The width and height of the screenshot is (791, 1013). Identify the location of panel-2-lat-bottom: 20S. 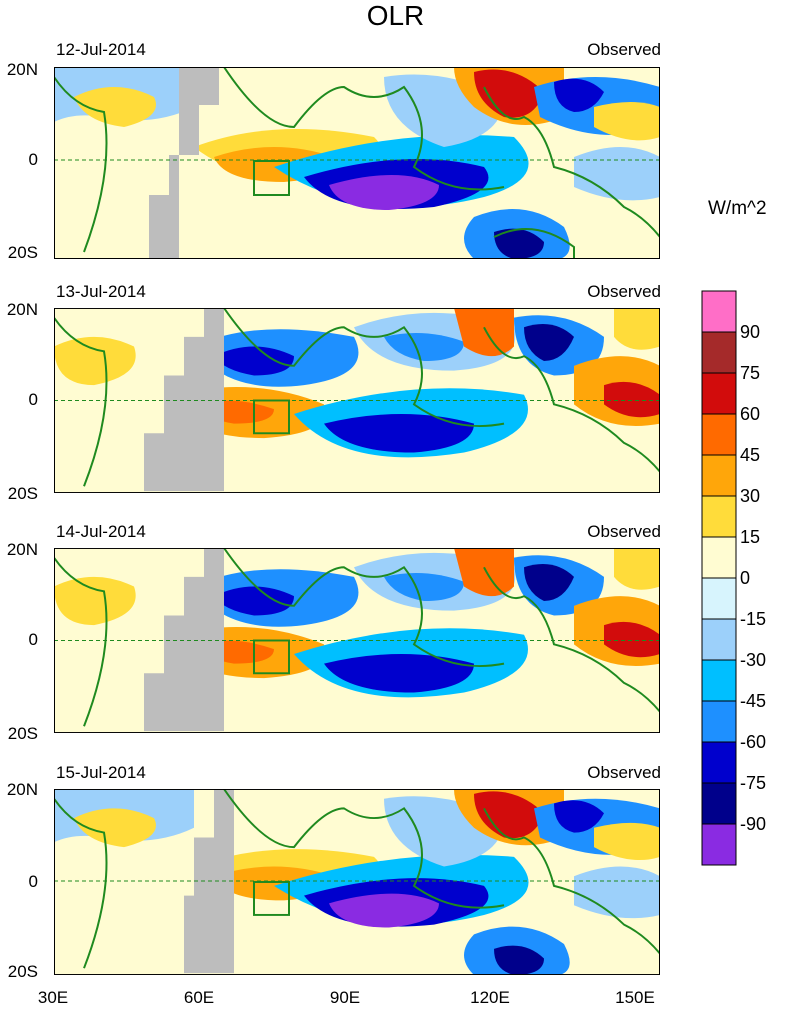
(22, 493).